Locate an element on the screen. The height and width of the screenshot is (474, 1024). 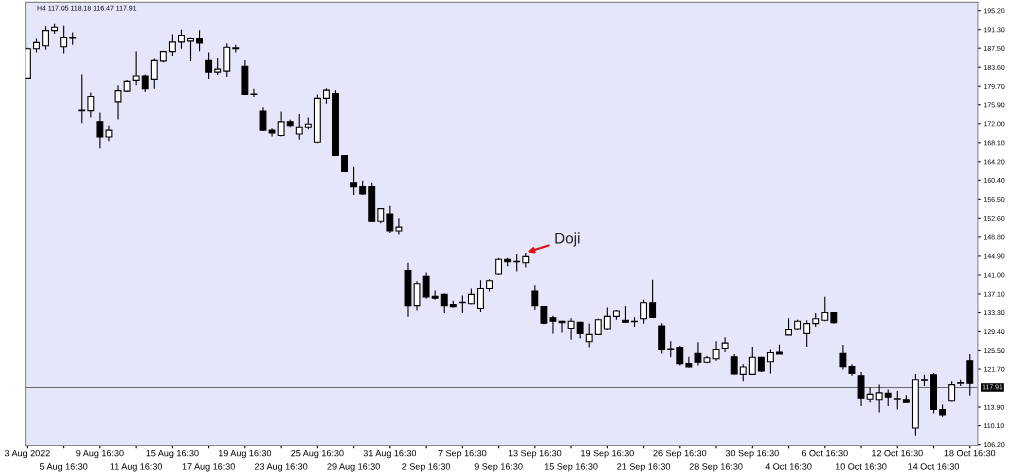
annotation: Doji is located at coordinates (567, 239).